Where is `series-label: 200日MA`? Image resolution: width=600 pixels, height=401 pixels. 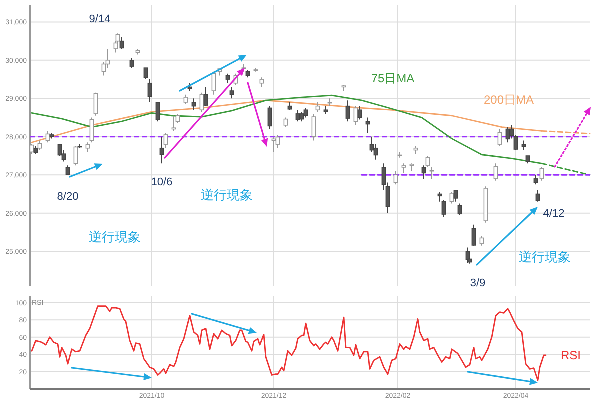 series-label: 200日MA is located at coordinates (509, 100).